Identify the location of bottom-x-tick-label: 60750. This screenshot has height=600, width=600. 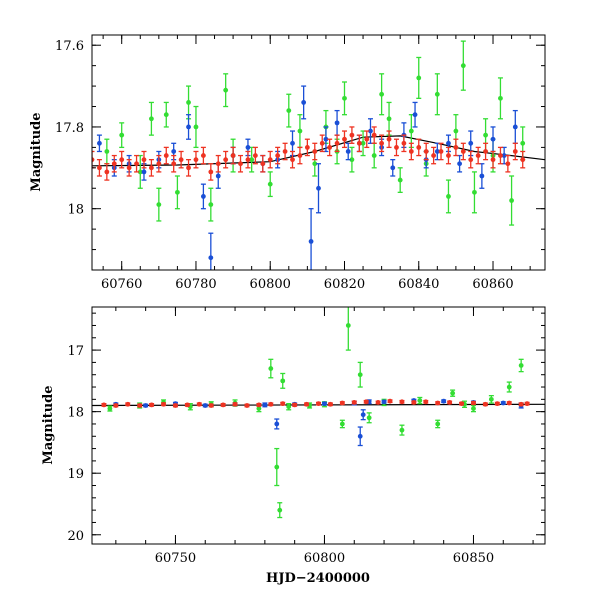
(175, 558).